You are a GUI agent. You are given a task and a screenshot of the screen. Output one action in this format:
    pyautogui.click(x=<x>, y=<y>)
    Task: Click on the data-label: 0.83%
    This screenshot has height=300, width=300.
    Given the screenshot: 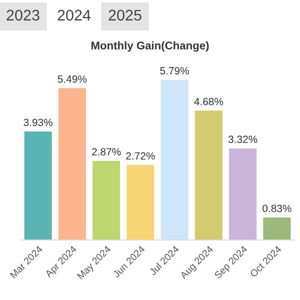 What is the action you would take?
    pyautogui.click(x=277, y=208)
    